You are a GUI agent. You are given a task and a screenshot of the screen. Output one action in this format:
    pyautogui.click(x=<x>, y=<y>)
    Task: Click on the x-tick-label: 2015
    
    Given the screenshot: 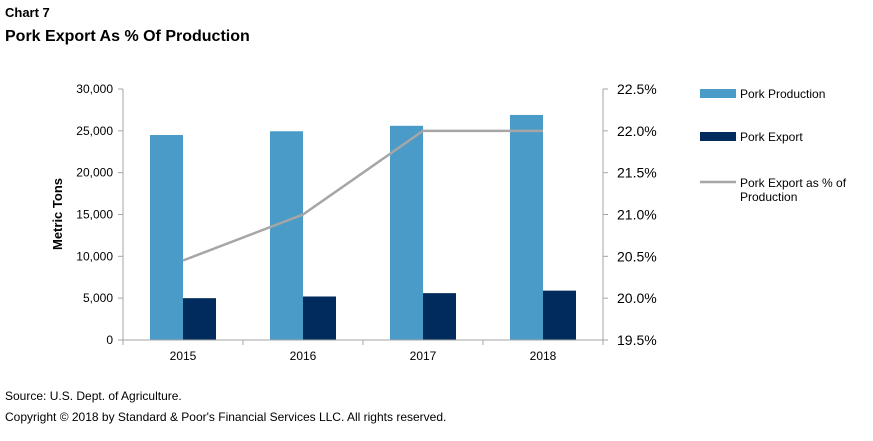 What is the action you would take?
    pyautogui.click(x=183, y=356)
    